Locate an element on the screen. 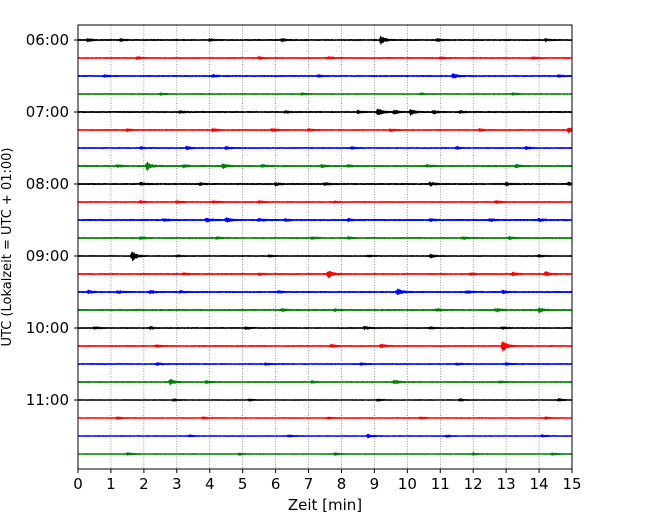 The width and height of the screenshot is (650, 520). y-tick-label: 11:00 is located at coordinates (47, 400).